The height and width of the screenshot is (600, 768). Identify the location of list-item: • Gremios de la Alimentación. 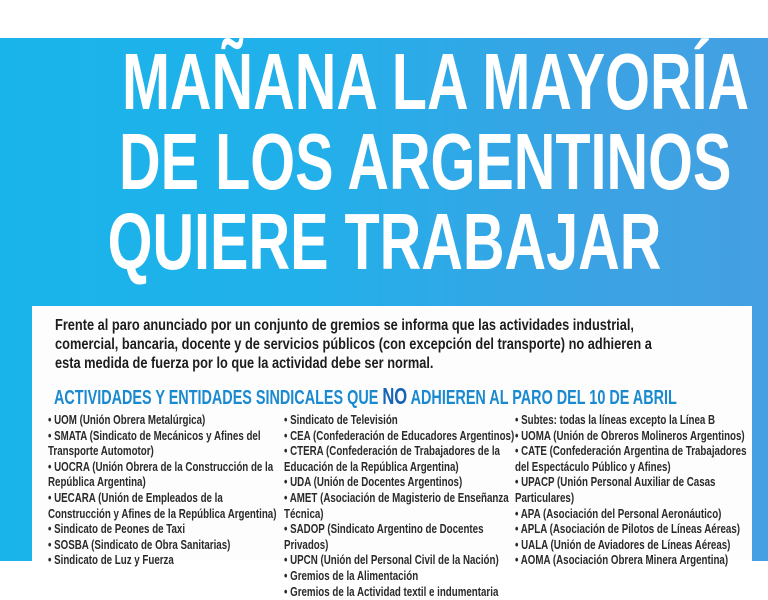
(351, 575).